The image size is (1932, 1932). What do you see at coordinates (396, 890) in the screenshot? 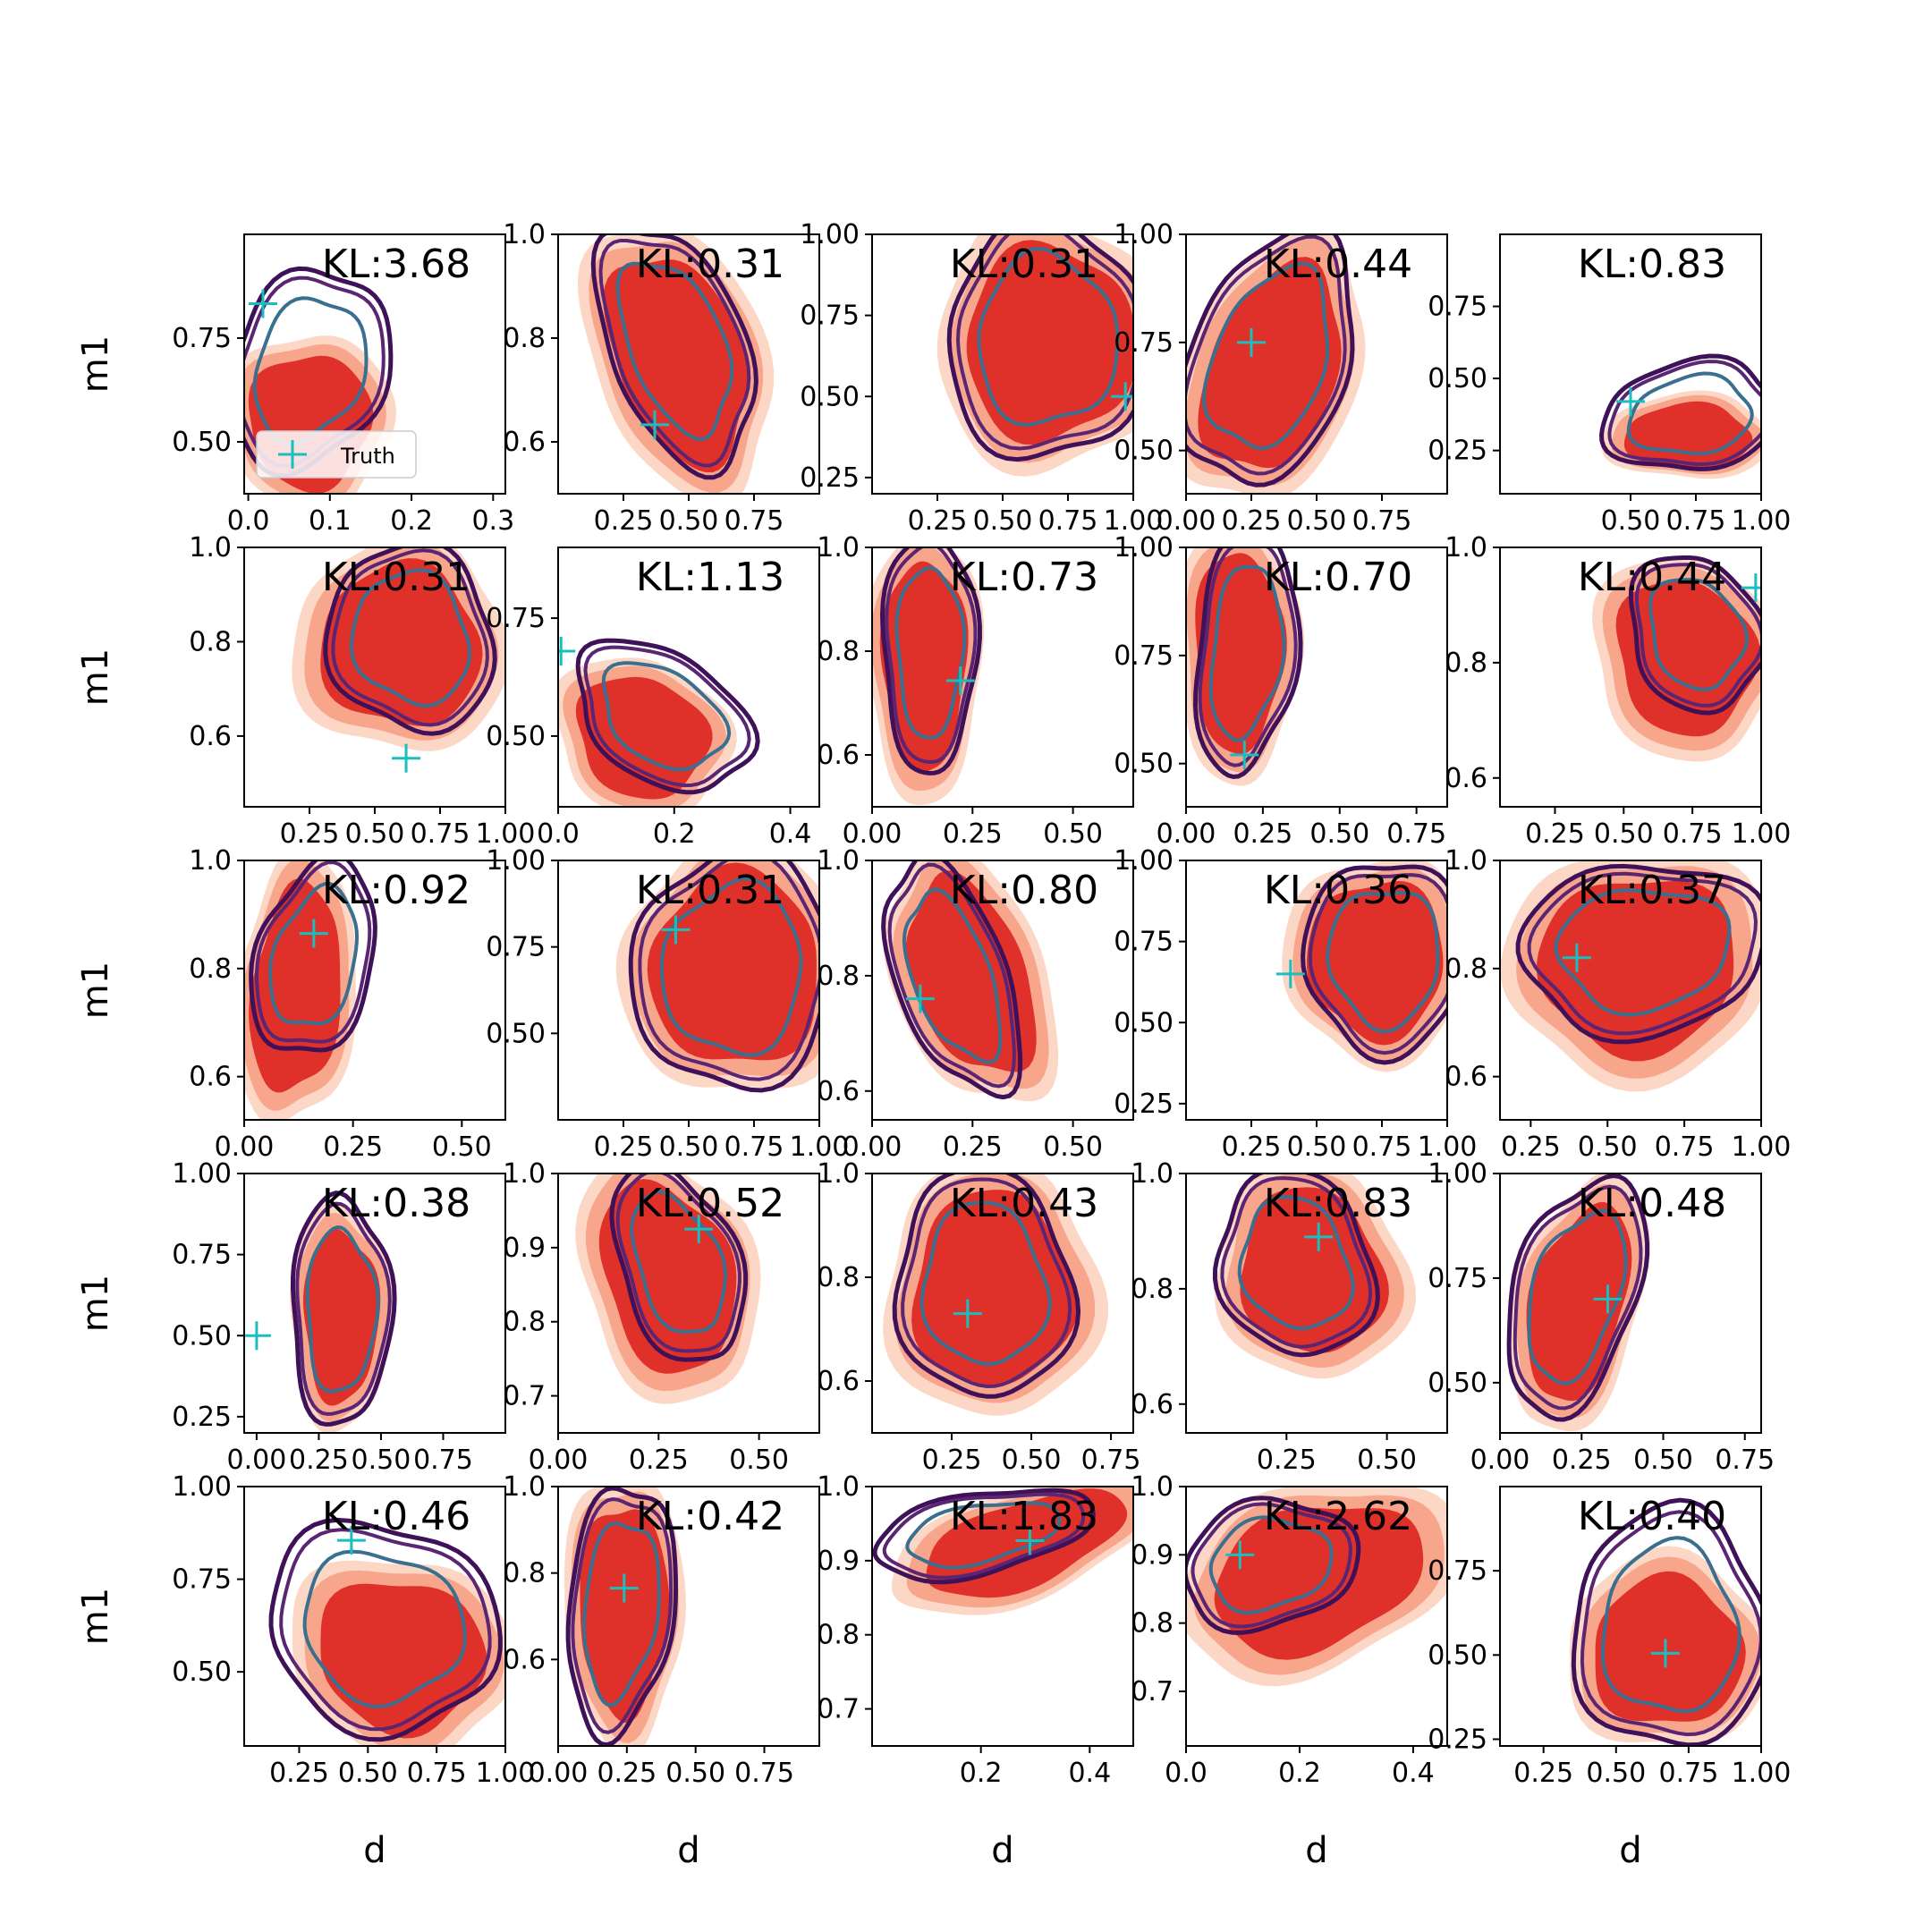
I see `kl-label: KL:0.92` at bounding box center [396, 890].